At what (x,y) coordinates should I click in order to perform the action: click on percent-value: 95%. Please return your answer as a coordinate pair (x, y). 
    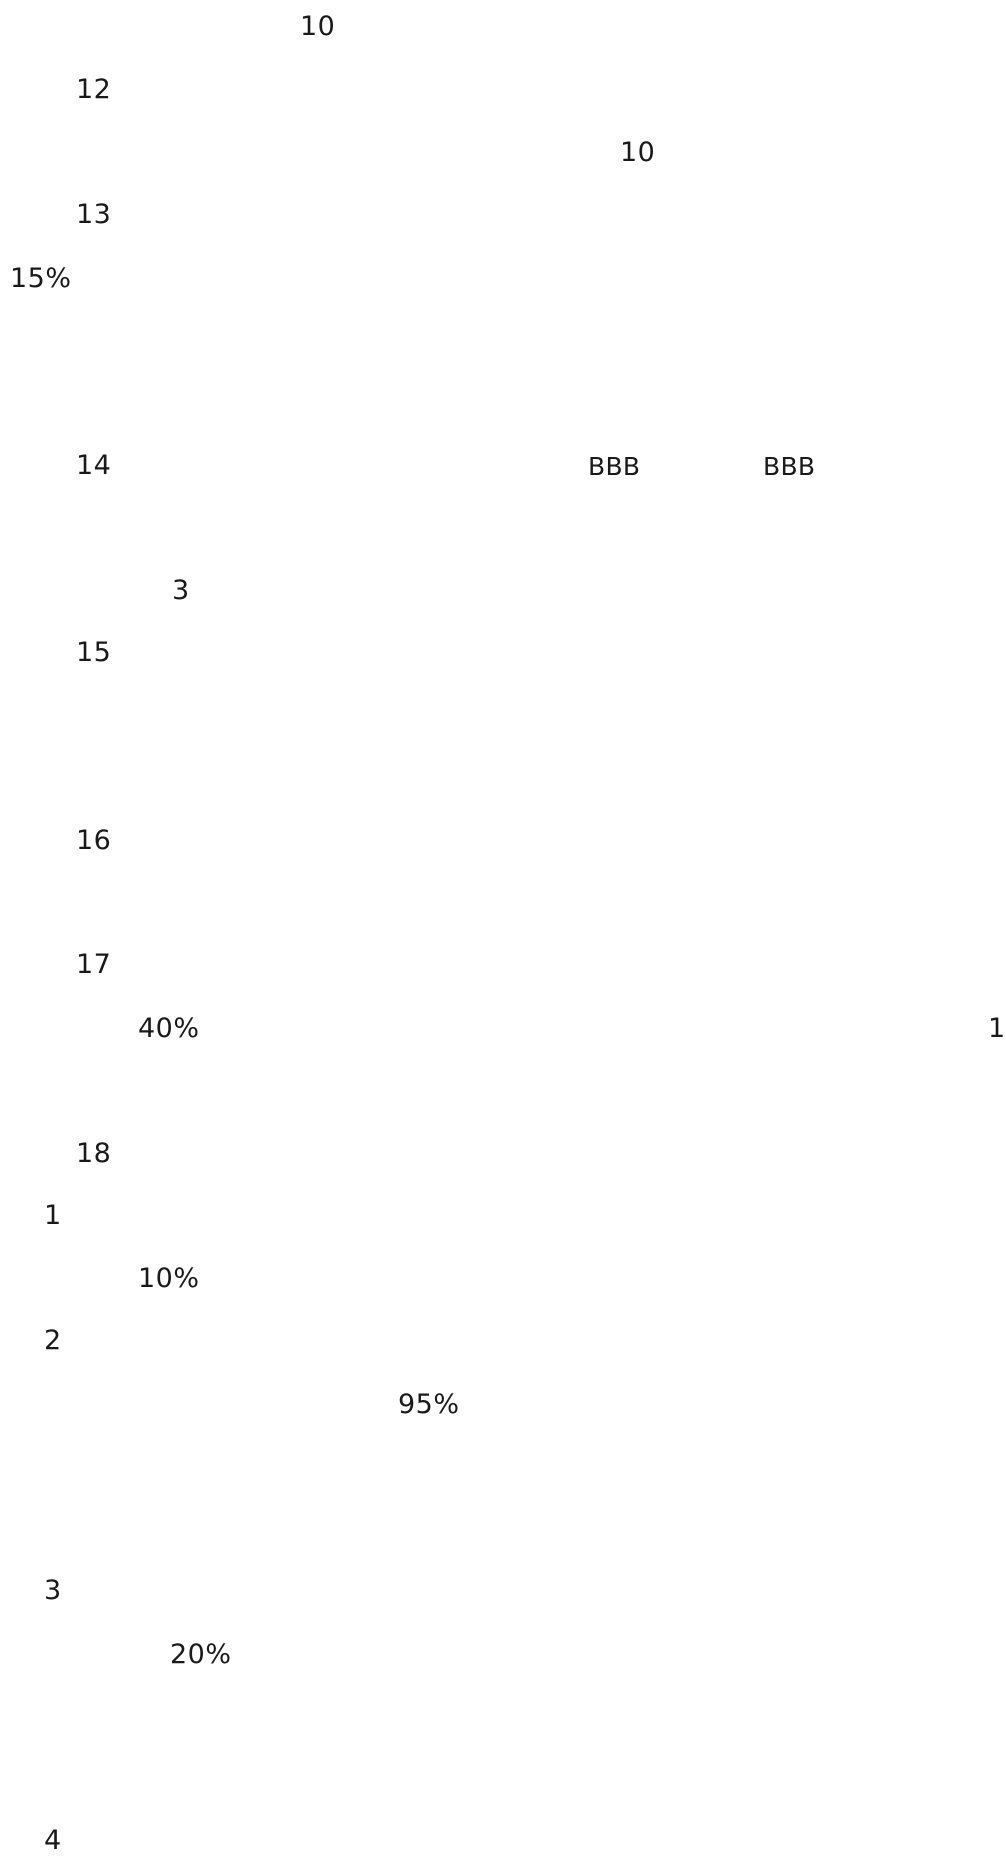
    Looking at the image, I should click on (429, 1404).